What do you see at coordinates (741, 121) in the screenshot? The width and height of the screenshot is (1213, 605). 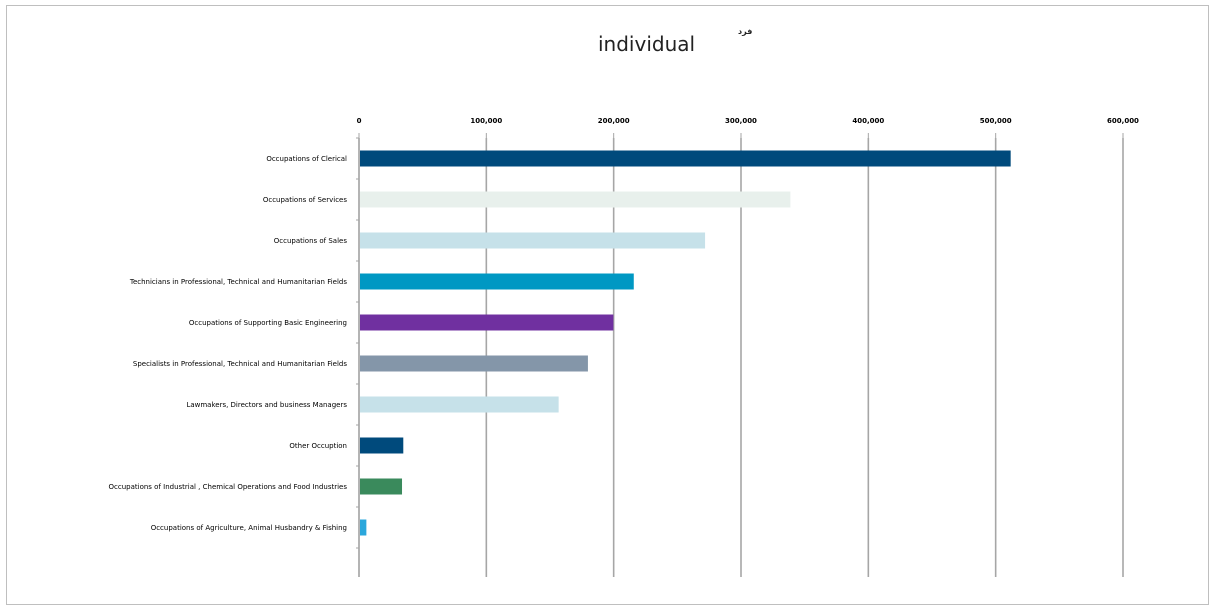 I see `x-tick-label: 300,000` at bounding box center [741, 121].